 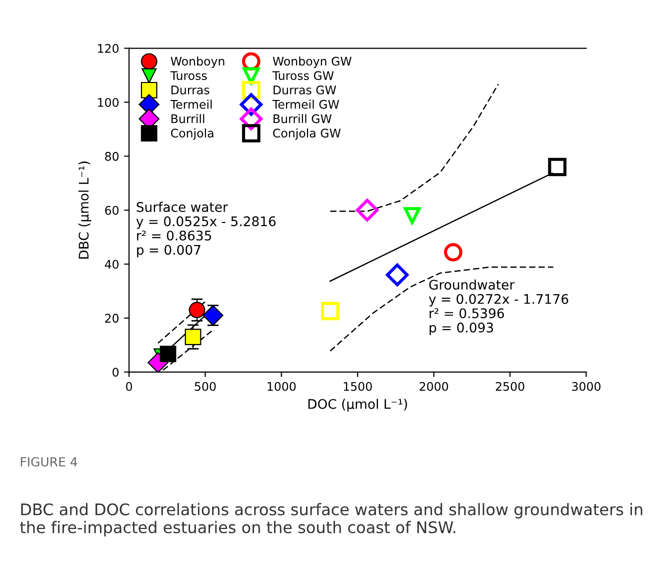 What do you see at coordinates (282, 386) in the screenshot?
I see `x-tick-label: 1000` at bounding box center [282, 386].